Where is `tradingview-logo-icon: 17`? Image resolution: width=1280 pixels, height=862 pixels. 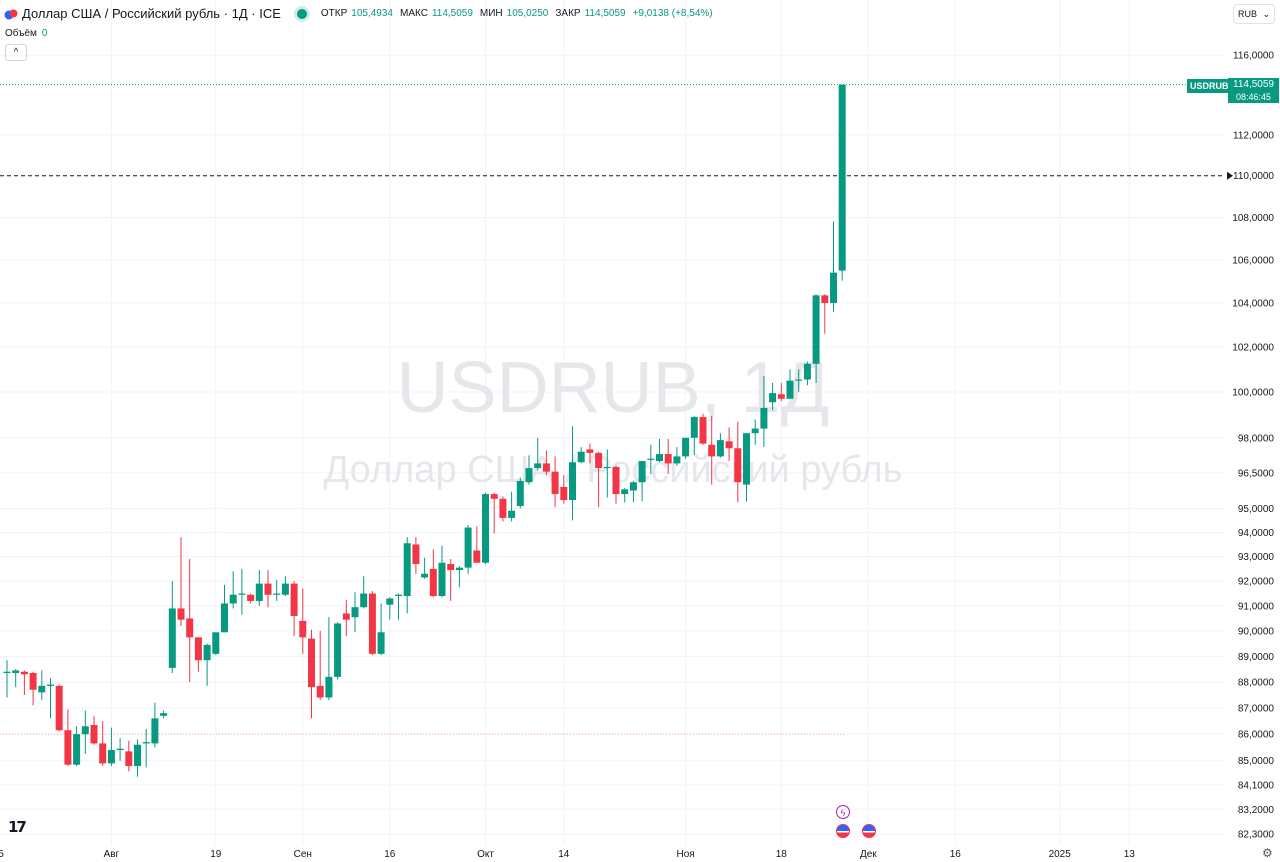 tradingview-logo-icon: 17 is located at coordinates (17, 827).